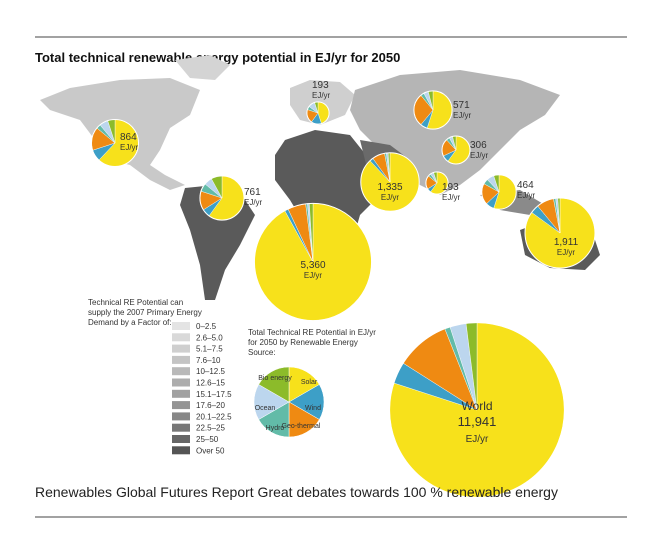  Describe the element at coordinates (208, 360) in the screenshot. I see `factor-label: 7.6–10` at that location.